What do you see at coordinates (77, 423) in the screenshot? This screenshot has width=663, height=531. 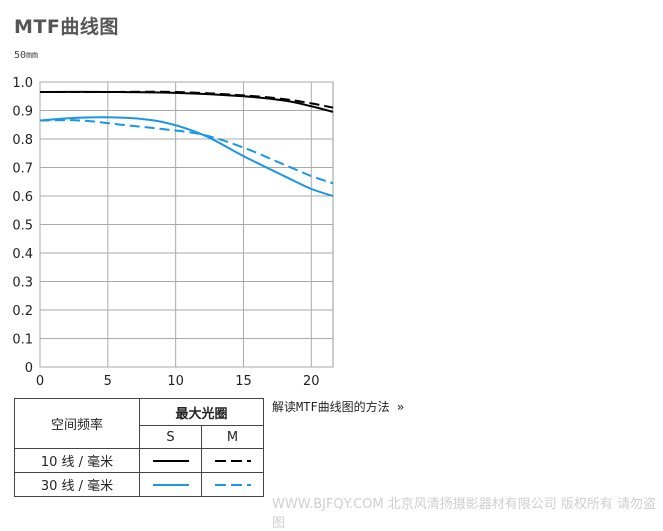 I see `spatial-frequency-header: 空间频率` at bounding box center [77, 423].